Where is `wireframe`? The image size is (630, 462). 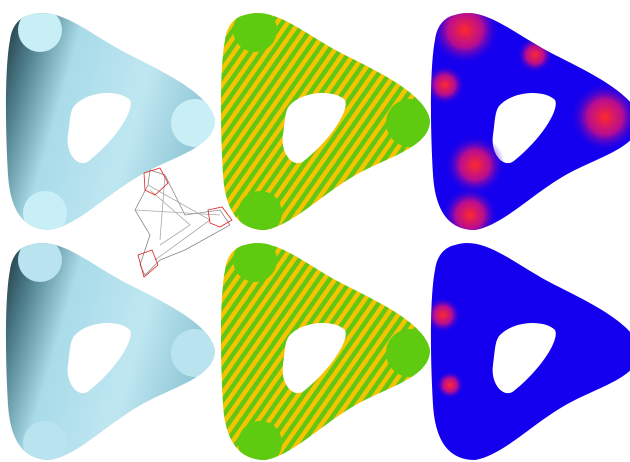 wireframe is located at coordinates (183, 222).